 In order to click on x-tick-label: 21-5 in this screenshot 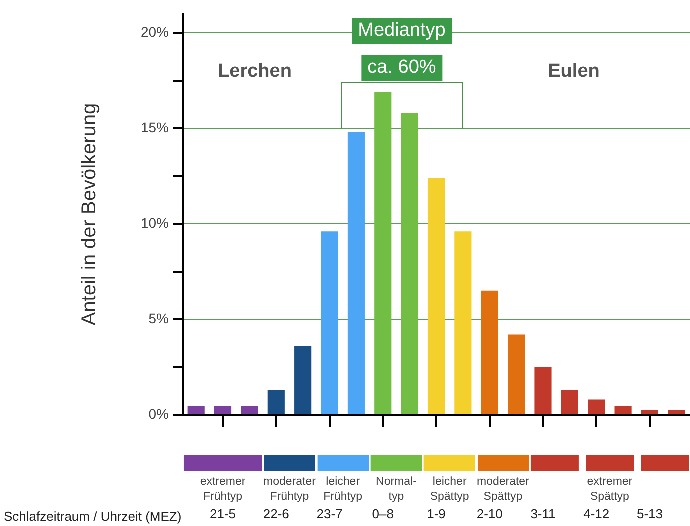, I will do `click(223, 514)`.